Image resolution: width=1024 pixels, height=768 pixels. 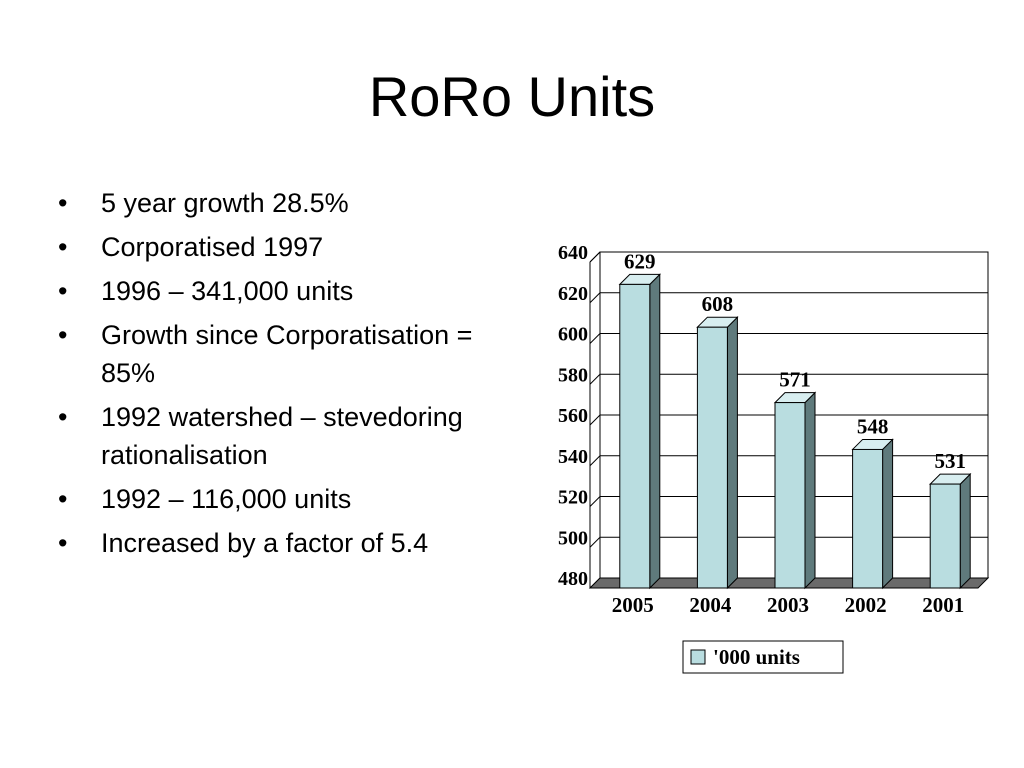 What do you see at coordinates (212, 247) in the screenshot?
I see `bullet-text: Corporatised 1997` at bounding box center [212, 247].